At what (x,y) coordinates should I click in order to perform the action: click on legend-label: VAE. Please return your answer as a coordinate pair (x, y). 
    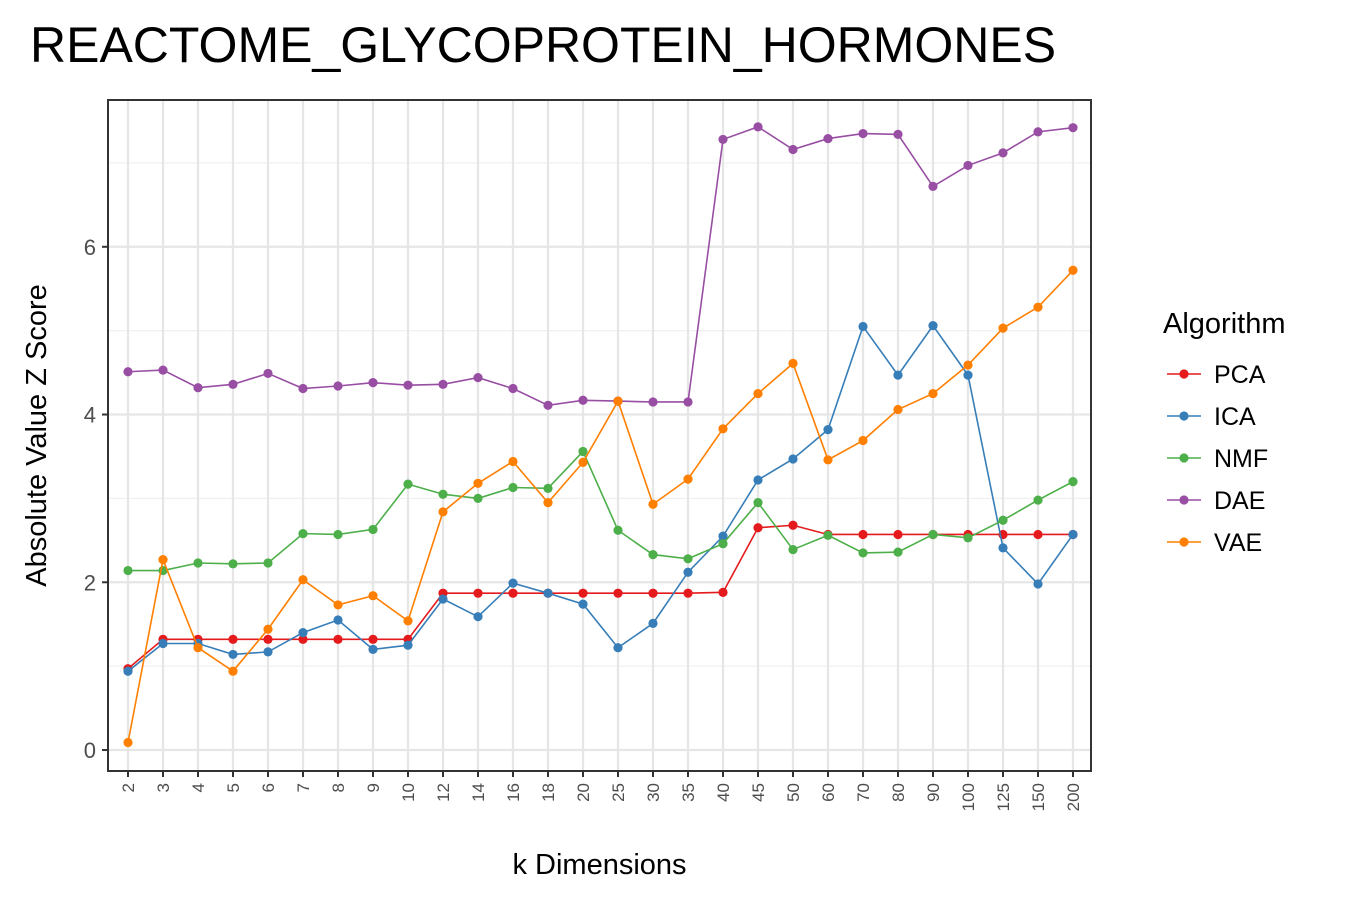
    Looking at the image, I should click on (1238, 543).